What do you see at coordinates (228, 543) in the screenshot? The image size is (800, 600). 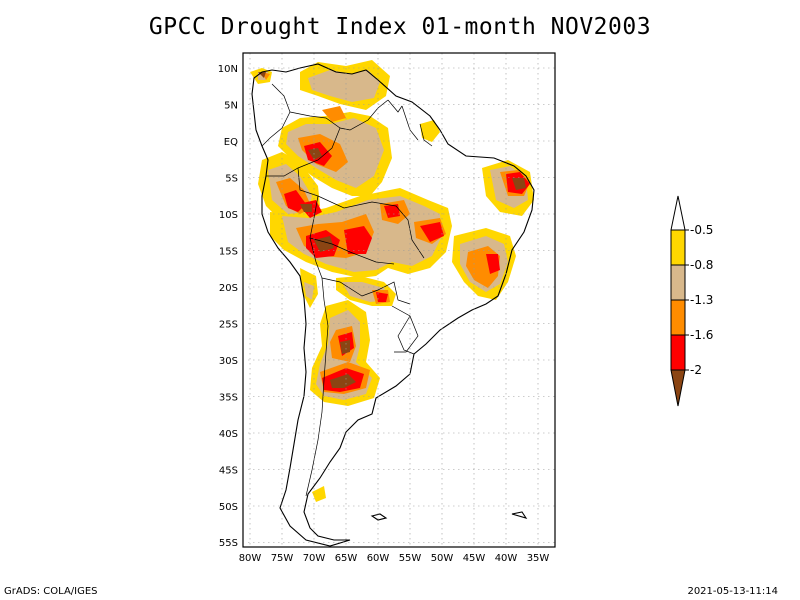 I see `lat-label: 55S` at bounding box center [228, 543].